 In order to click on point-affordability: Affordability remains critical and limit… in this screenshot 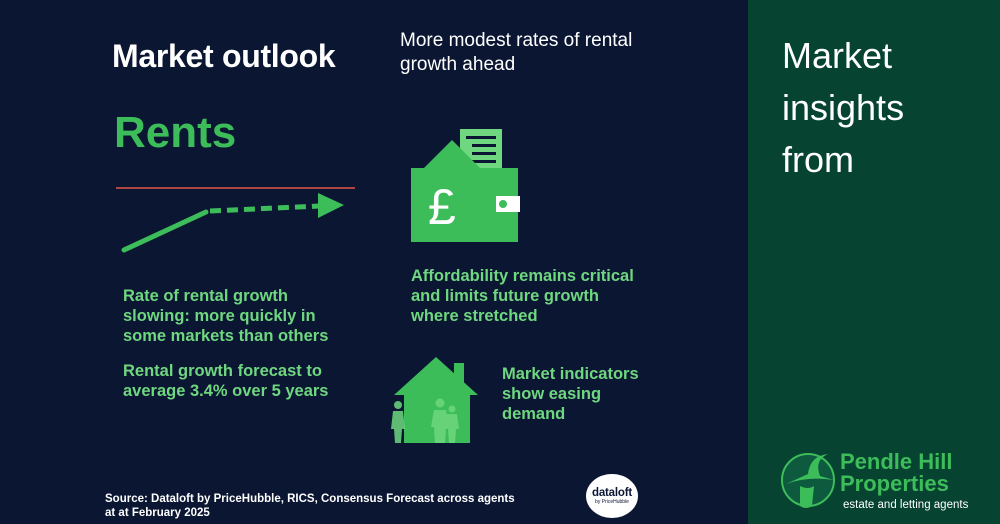, I will do `click(522, 296)`.